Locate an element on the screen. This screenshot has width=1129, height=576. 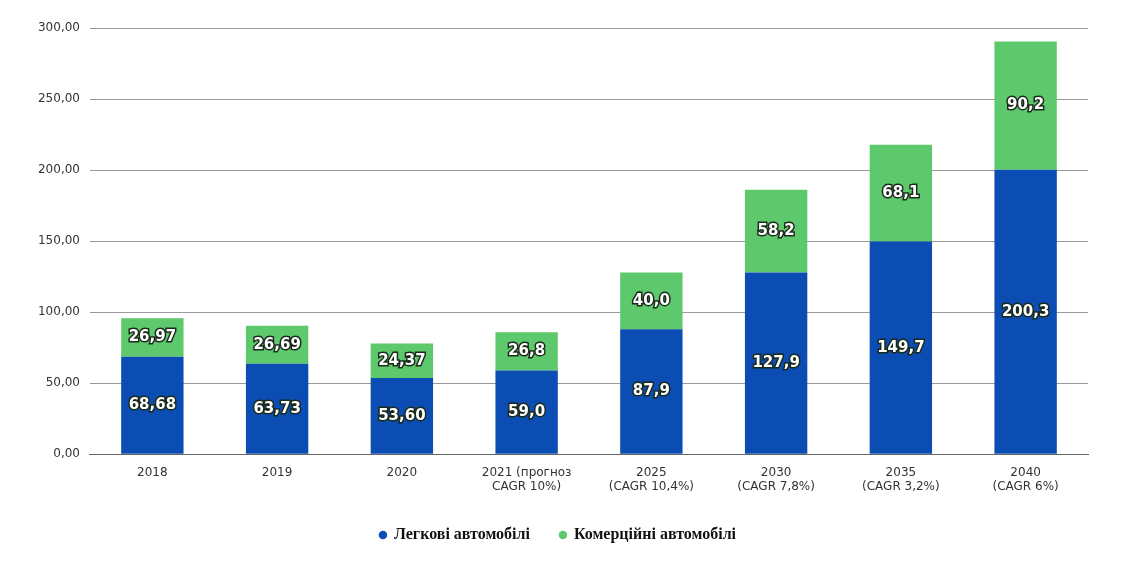
x-tick-label: 2025 (CAGR 10,4%) is located at coordinates (651, 478).